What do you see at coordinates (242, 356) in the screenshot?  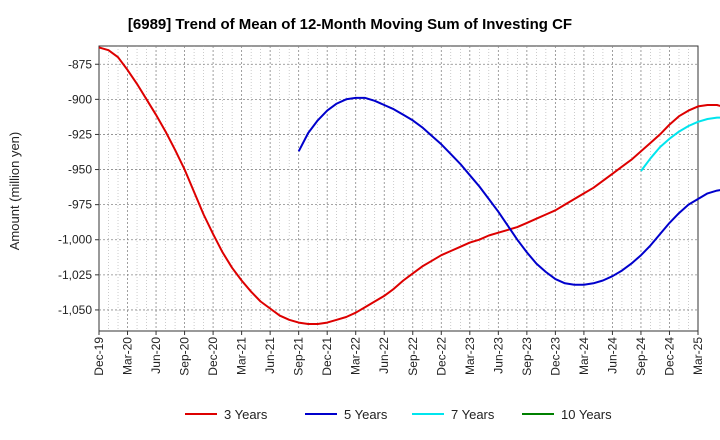 I see `x-tick-label-5: Mar-21` at bounding box center [242, 356].